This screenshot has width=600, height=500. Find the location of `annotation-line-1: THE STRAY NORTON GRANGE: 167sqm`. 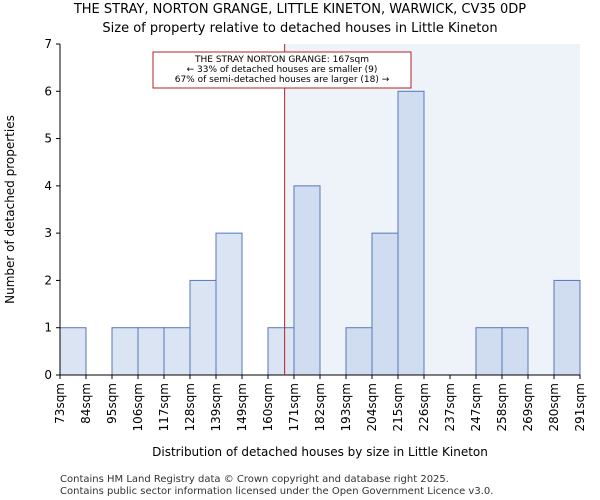

annotation-line-1: THE STRAY NORTON GRANGE: 167sqm is located at coordinates (281, 60).